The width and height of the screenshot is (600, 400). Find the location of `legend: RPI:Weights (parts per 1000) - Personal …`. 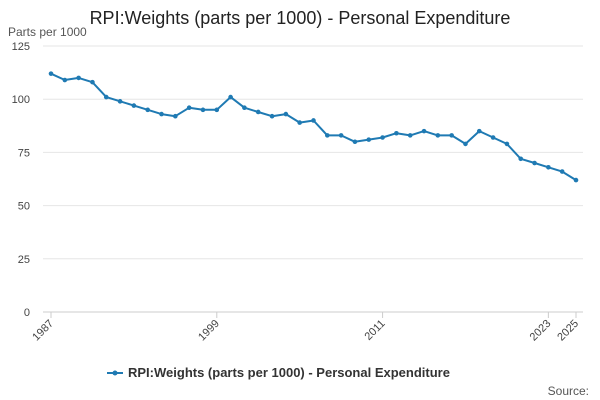

legend: RPI:Weights (parts per 1000) - Personal … is located at coordinates (278, 372).